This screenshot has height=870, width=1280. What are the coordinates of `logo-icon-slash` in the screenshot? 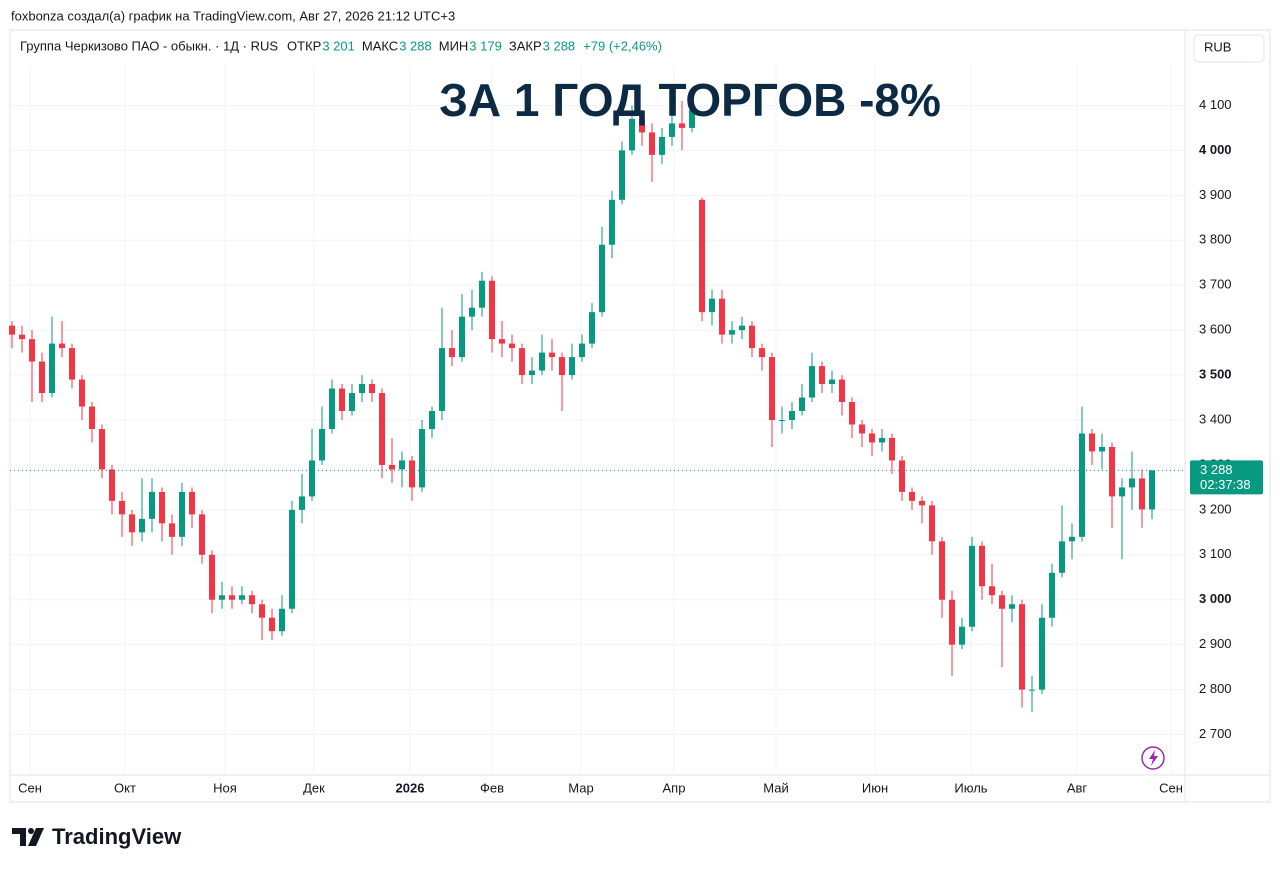 It's located at (36, 837).